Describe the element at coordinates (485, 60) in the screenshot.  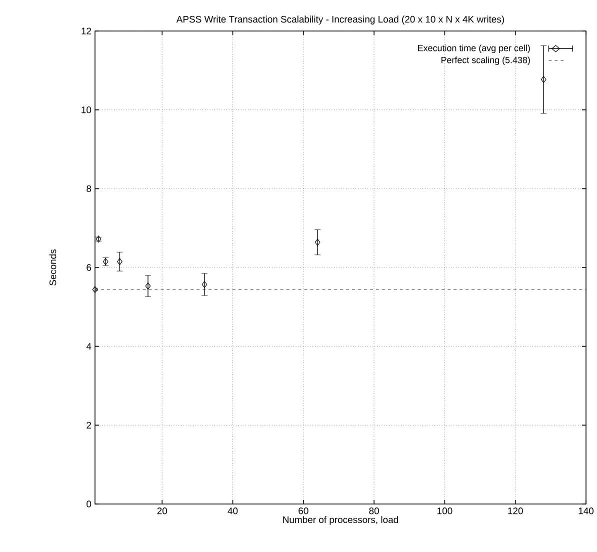
I see `legend-label: Perfect scaling (5.438)` at that location.